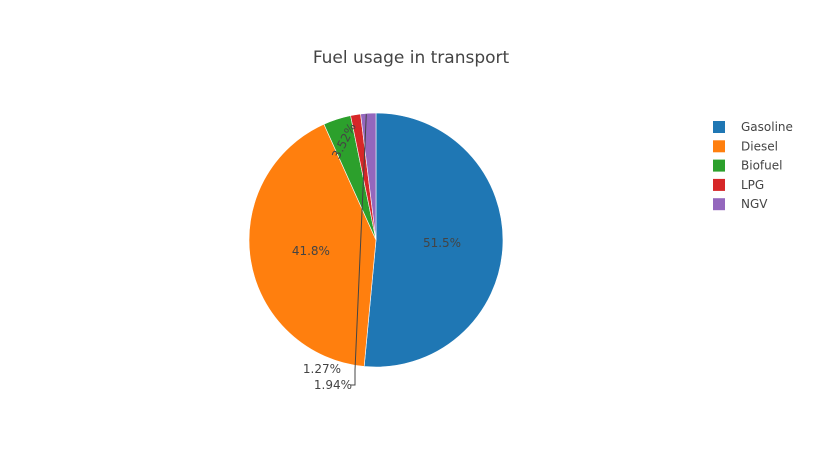 This screenshot has width=813, height=472. Describe the element at coordinates (752, 185) in the screenshot. I see `legend-label: LPG` at that location.